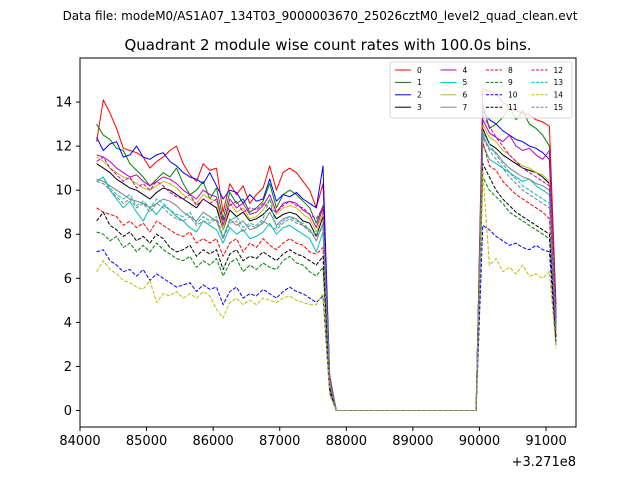 This screenshot has height=480, width=640. What do you see at coordinates (419, 70) in the screenshot?
I see `legend-label-0: 0` at bounding box center [419, 70].